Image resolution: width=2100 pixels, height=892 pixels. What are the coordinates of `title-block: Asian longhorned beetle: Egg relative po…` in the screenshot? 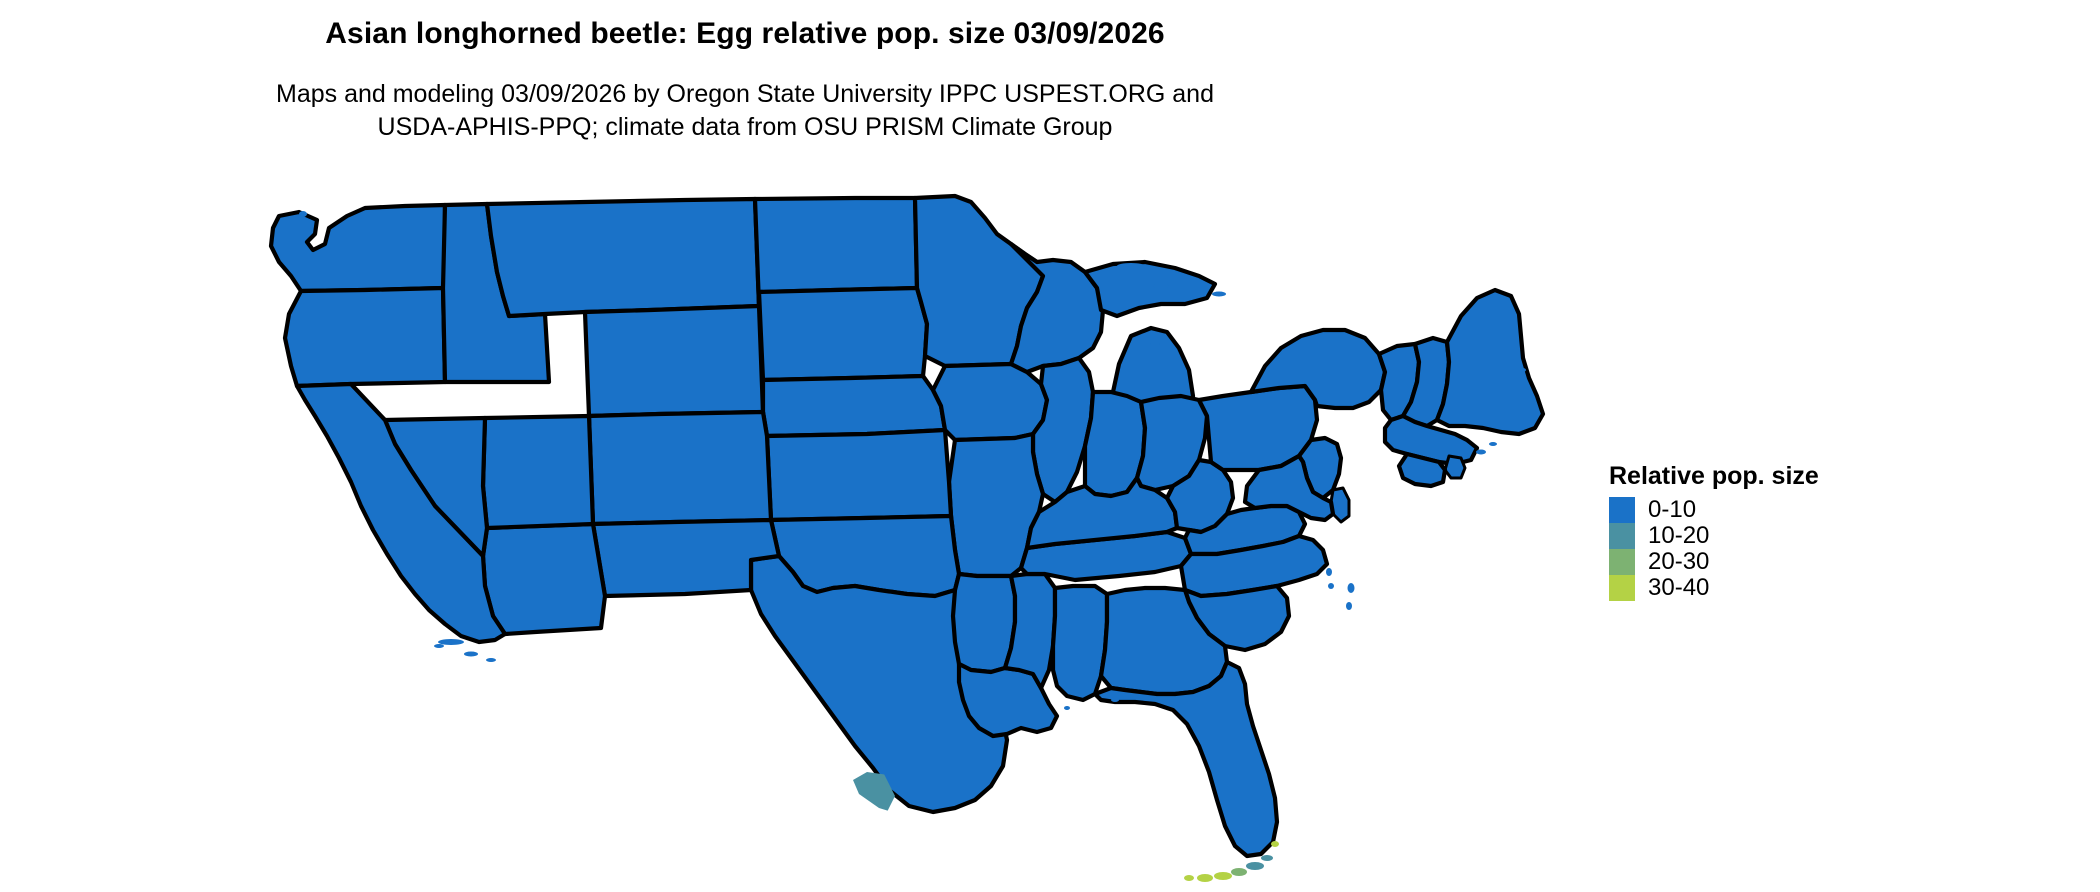 It's located at (745, 34).